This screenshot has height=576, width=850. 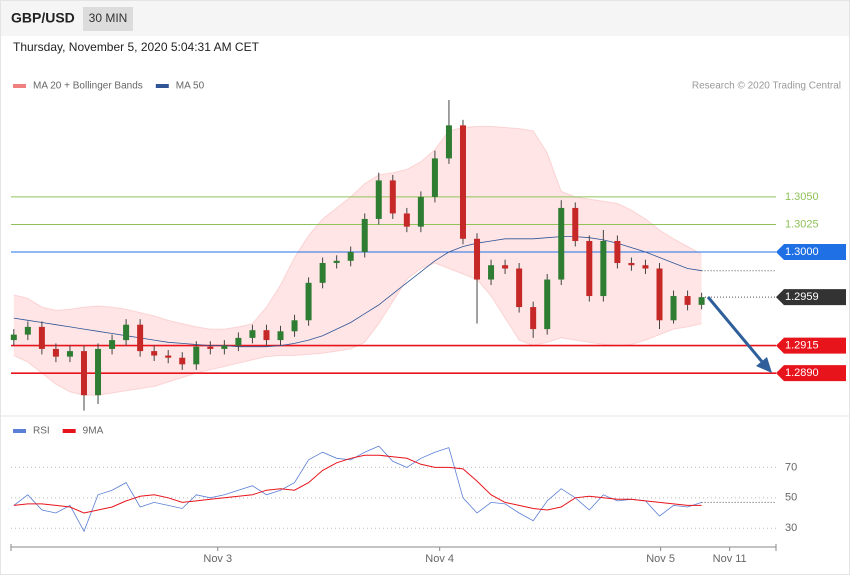 I want to click on y-tick-label: 50, so click(x=791, y=498).